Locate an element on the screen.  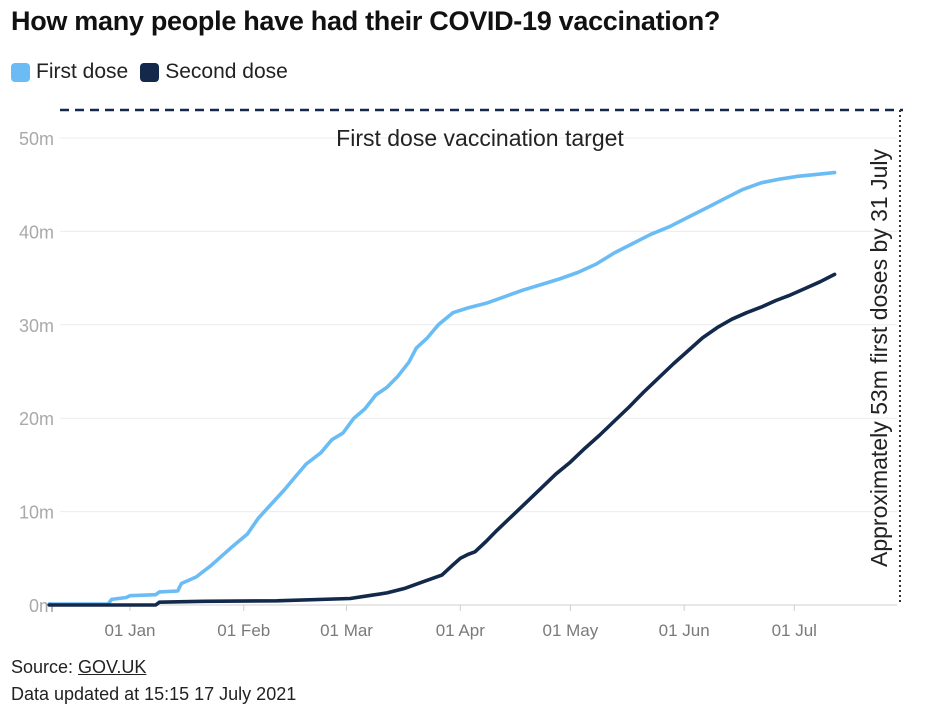
source-line: Source: GOV.UK is located at coordinates (78, 667).